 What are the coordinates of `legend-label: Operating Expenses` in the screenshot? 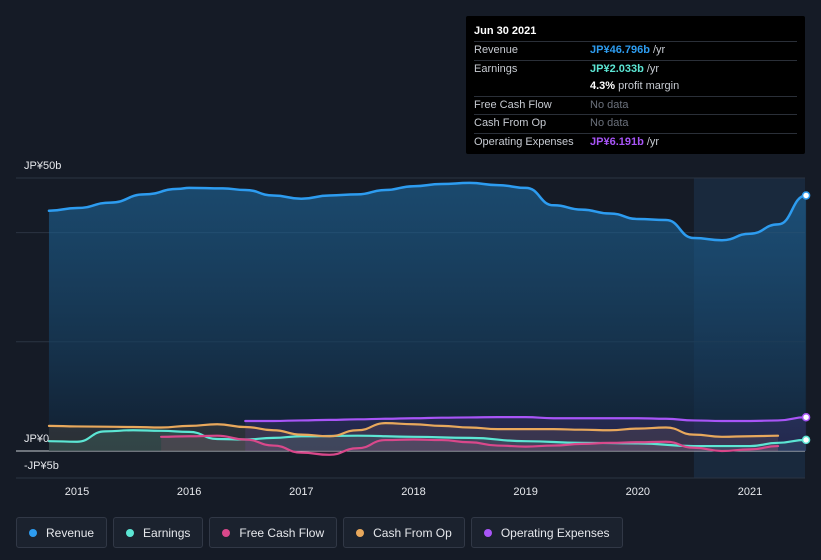 It's located at (555, 532).